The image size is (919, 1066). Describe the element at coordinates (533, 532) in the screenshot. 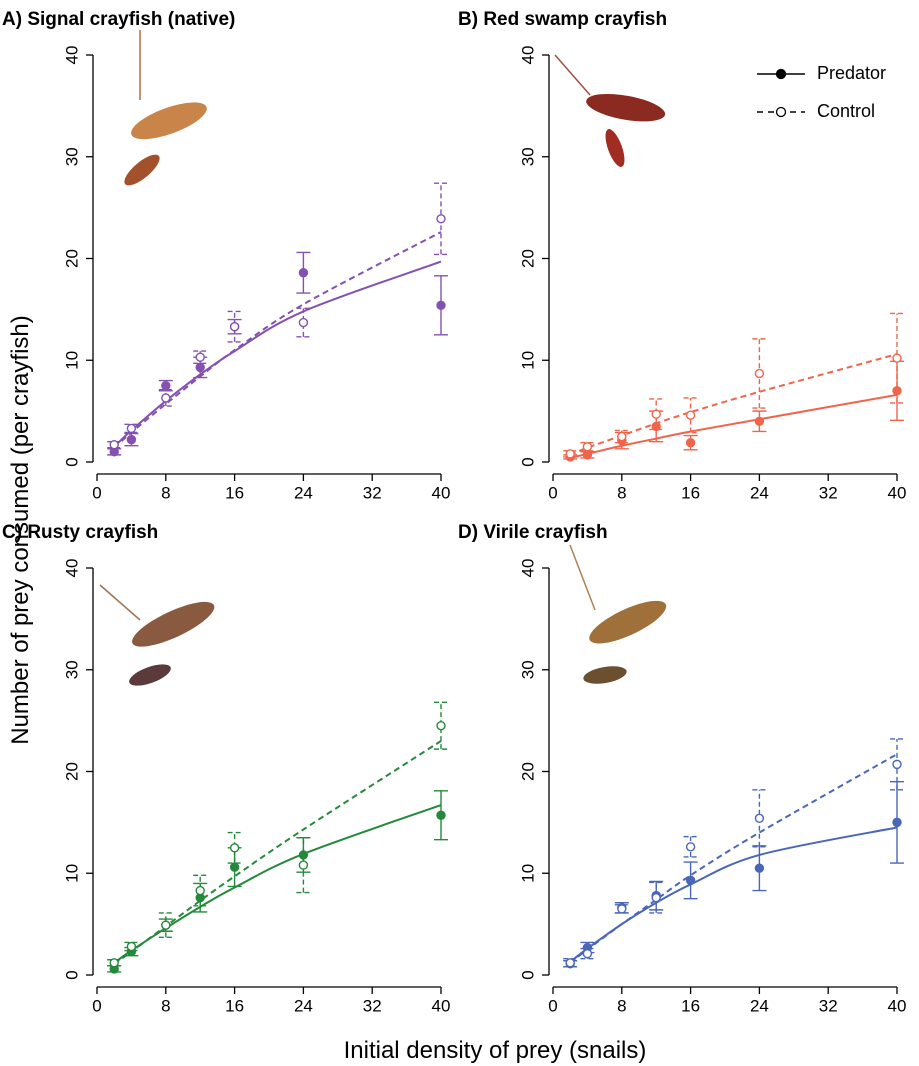

I see `panel-title: D) Virile crayfish` at that location.